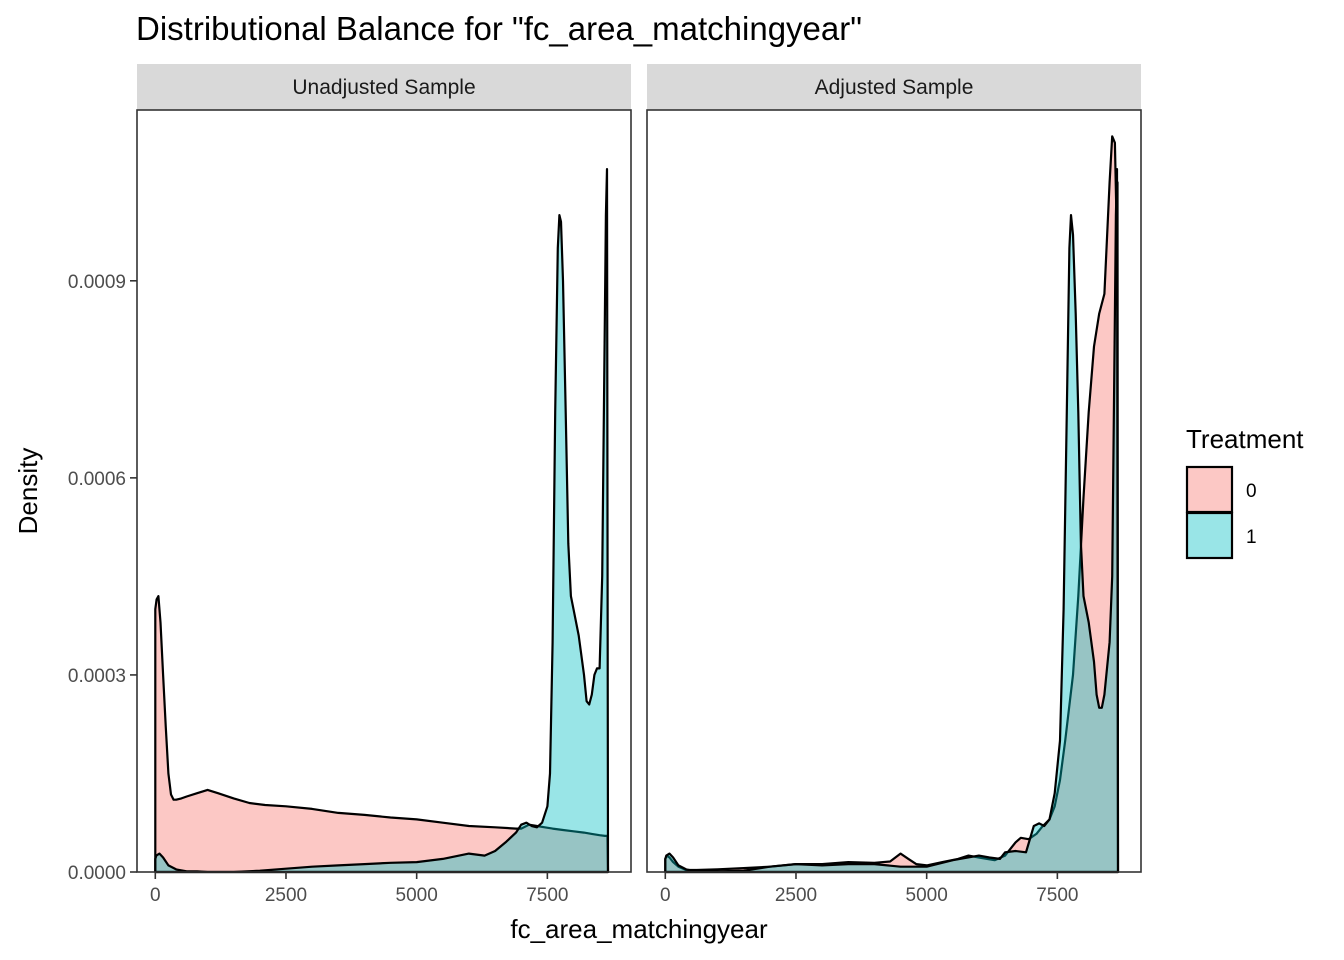 This screenshot has height=960, width=1344. I want to click on y-tick-label: 0.0003, so click(97, 676).